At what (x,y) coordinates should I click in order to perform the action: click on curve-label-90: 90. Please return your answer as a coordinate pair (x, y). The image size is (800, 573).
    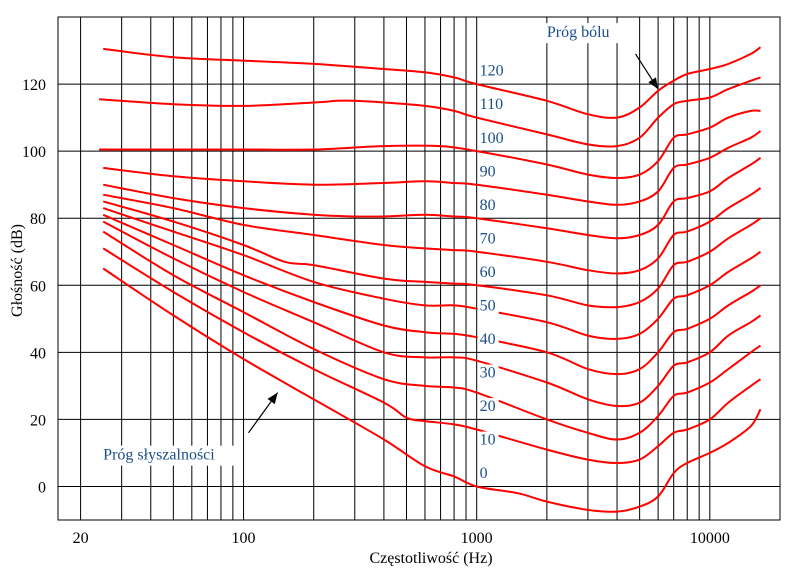
    Looking at the image, I should click on (488, 171).